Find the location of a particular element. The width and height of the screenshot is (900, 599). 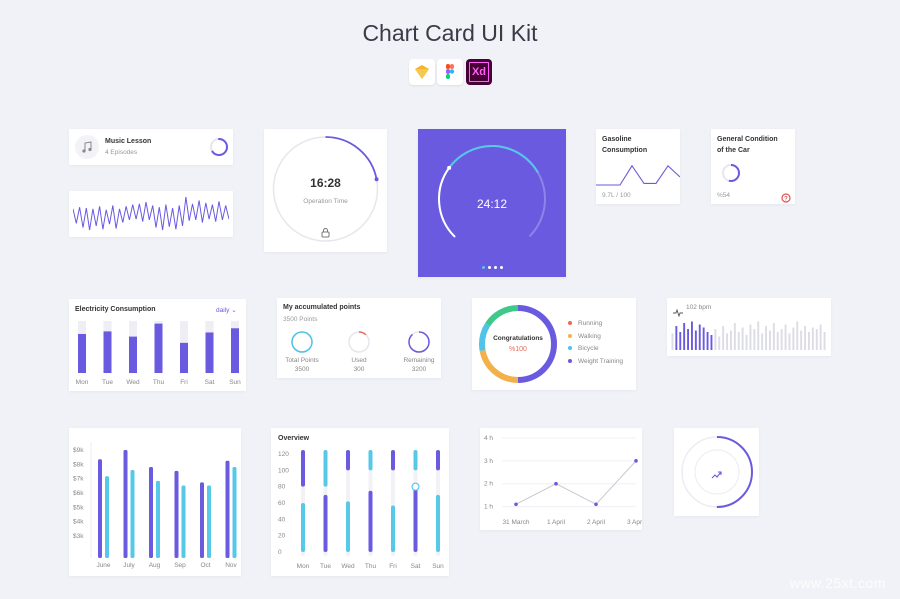

waveform-chart is located at coordinates (151, 213).